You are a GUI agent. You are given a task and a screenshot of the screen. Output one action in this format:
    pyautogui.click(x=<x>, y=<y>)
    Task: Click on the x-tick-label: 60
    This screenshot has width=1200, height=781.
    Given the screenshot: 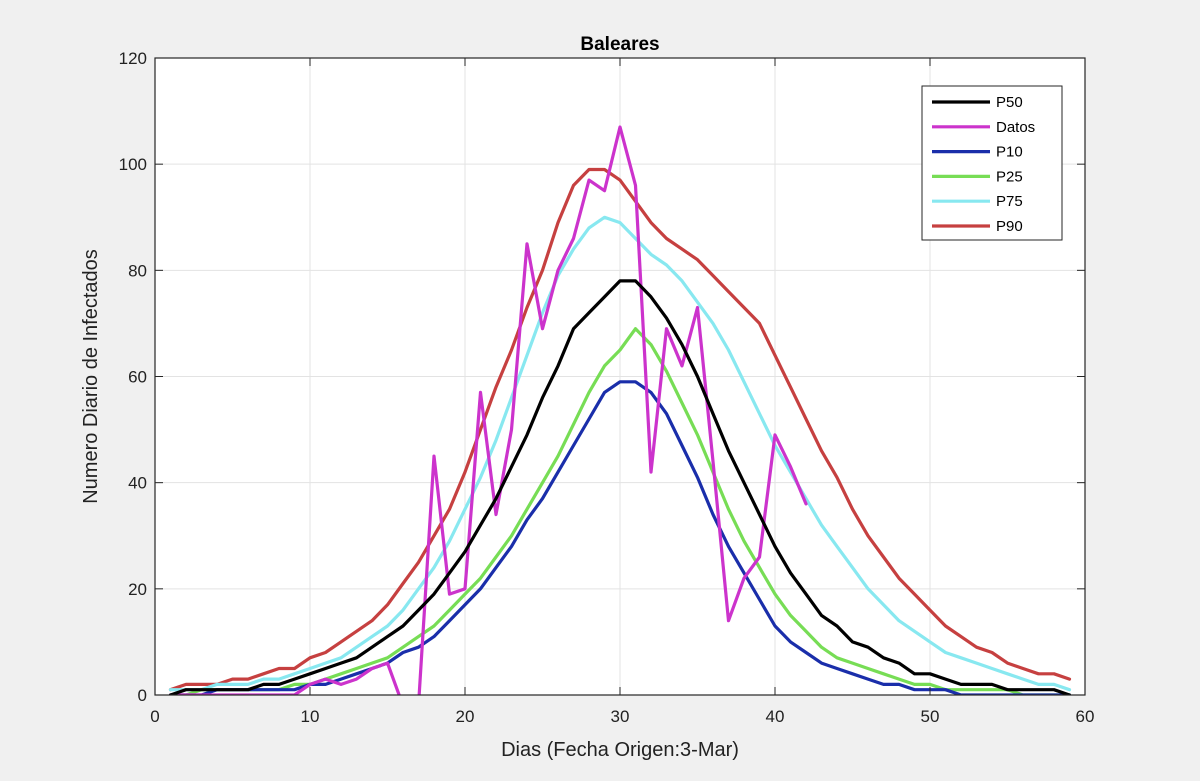 What is the action you would take?
    pyautogui.click(x=1085, y=716)
    